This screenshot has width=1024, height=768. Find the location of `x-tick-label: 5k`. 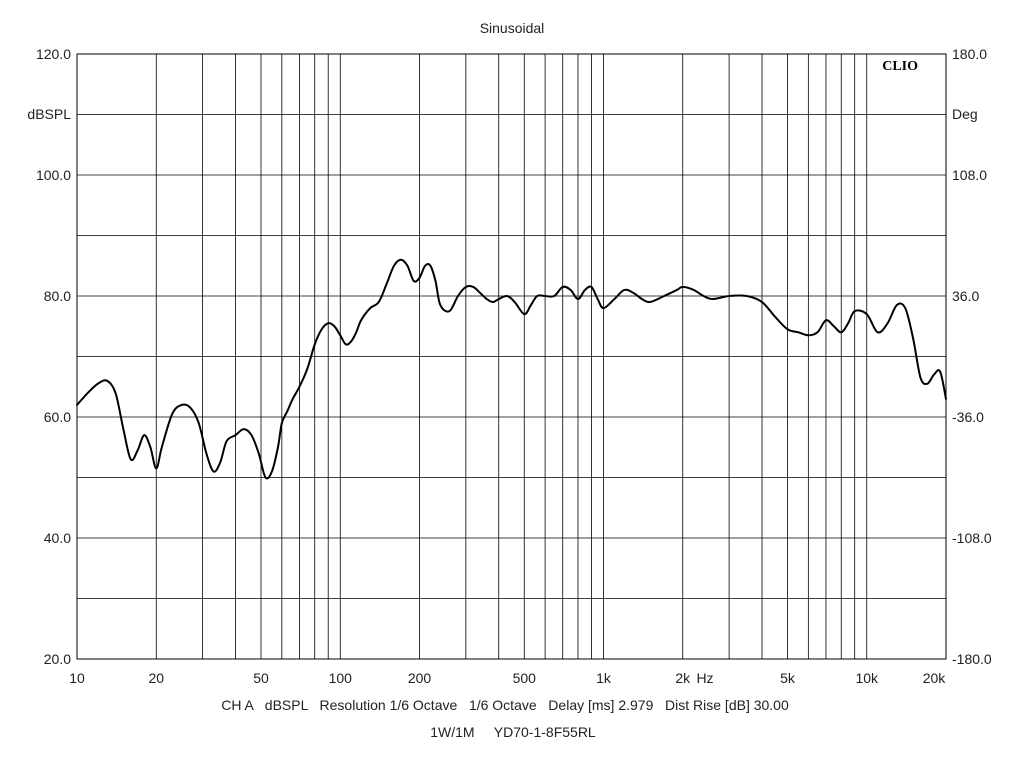

x-tick-label: 5k is located at coordinates (788, 678).